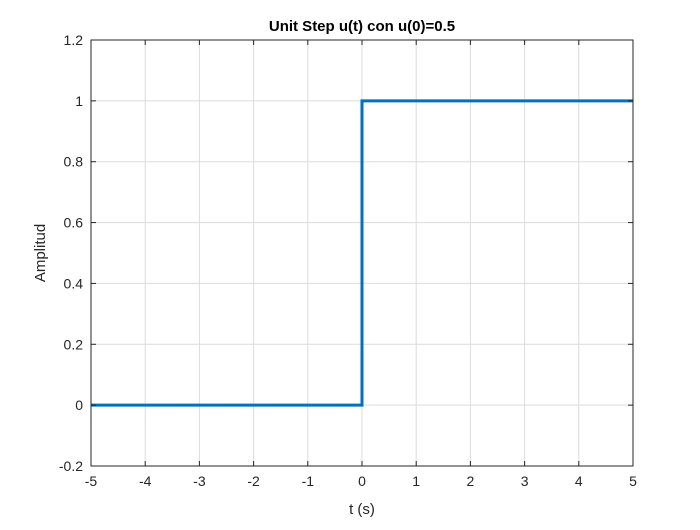 The width and height of the screenshot is (700, 530). I want to click on x-tick-labels: -5 -4 -3 -2 -1 0 1 2 3 4 5, so click(361, 481).